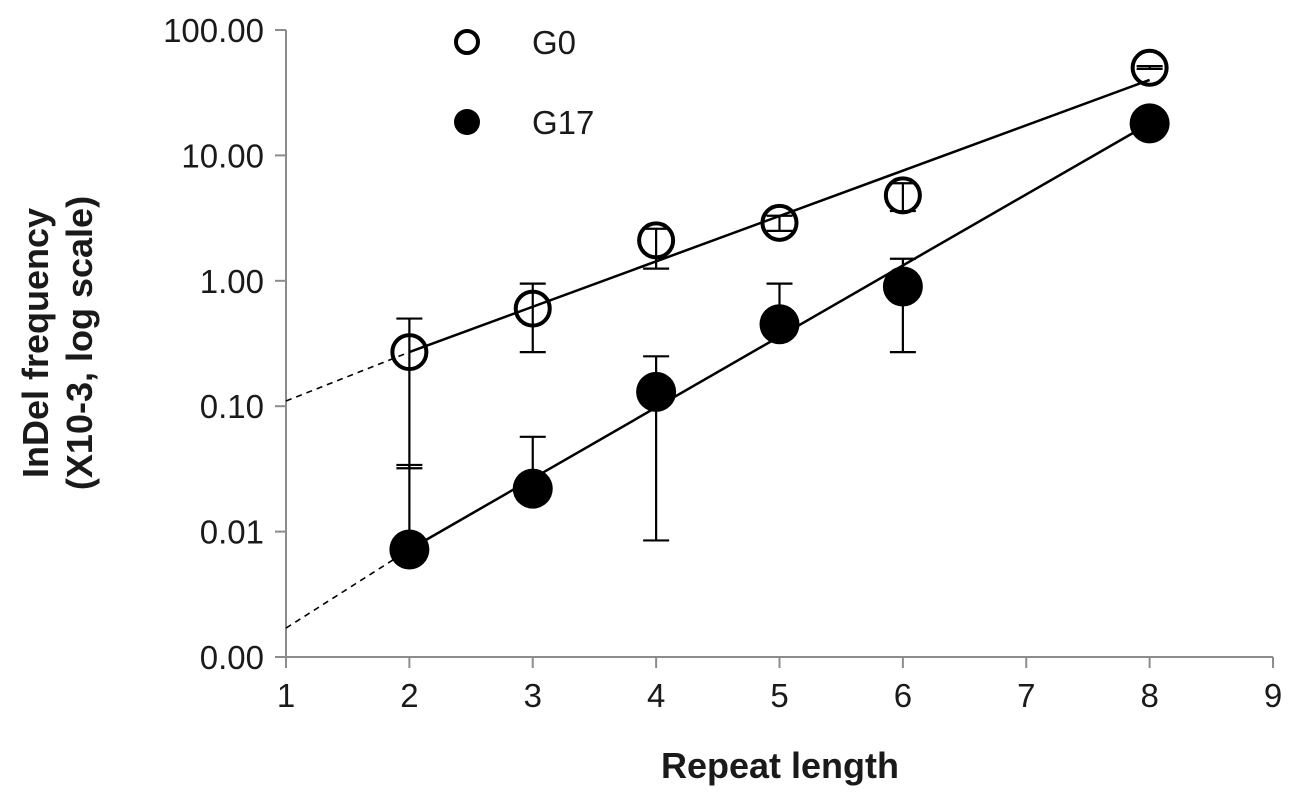 The image size is (1298, 800). I want to click on x-tick-label: 8, so click(1149, 695).